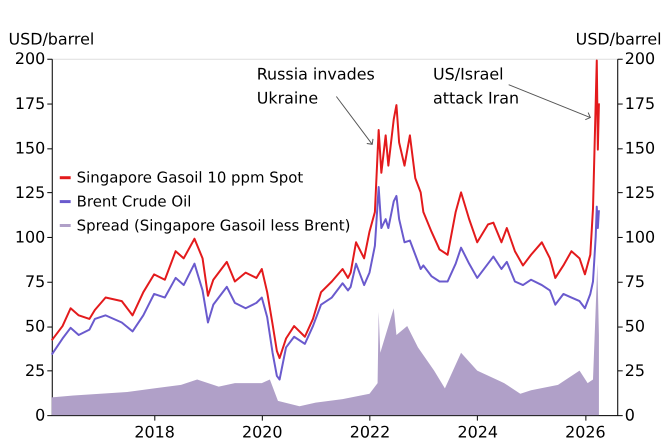  I want to click on legend-label: Singapore Gasoil 10 ppm Spot, so click(190, 177).